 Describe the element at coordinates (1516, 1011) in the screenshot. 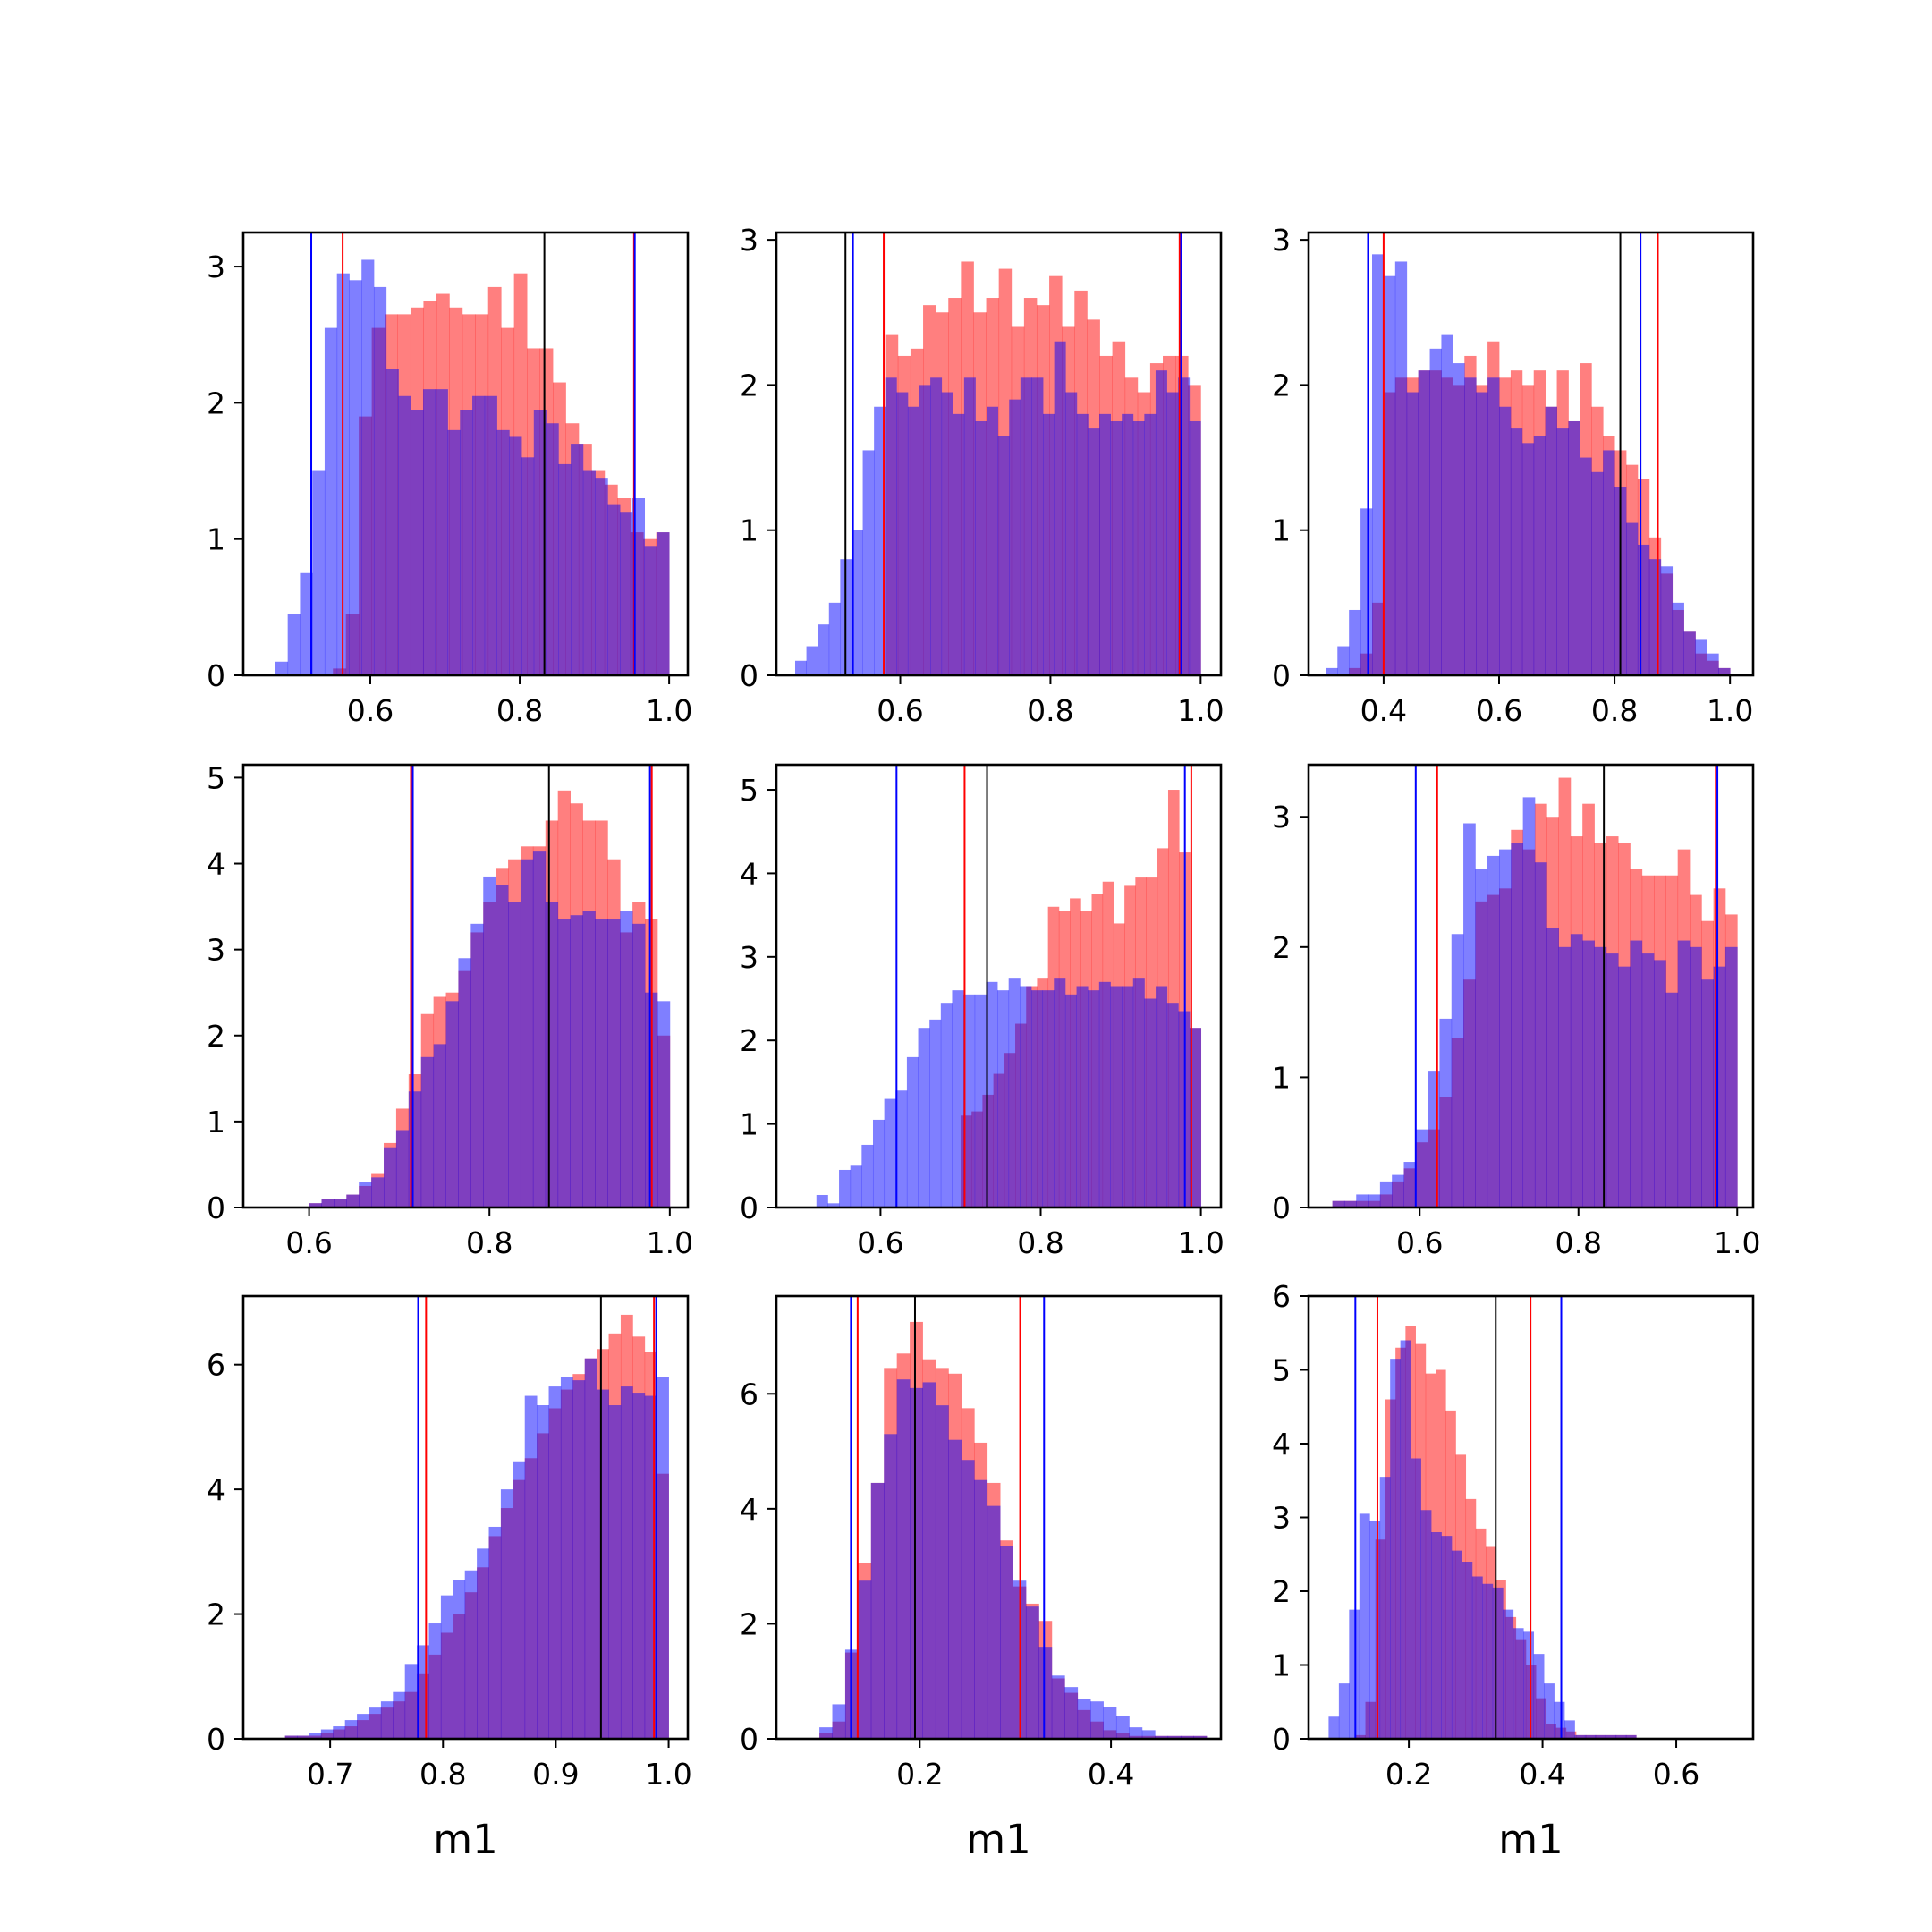

I see `subplot-6: 0.6 0.8 1.0 0 1 2 3` at that location.